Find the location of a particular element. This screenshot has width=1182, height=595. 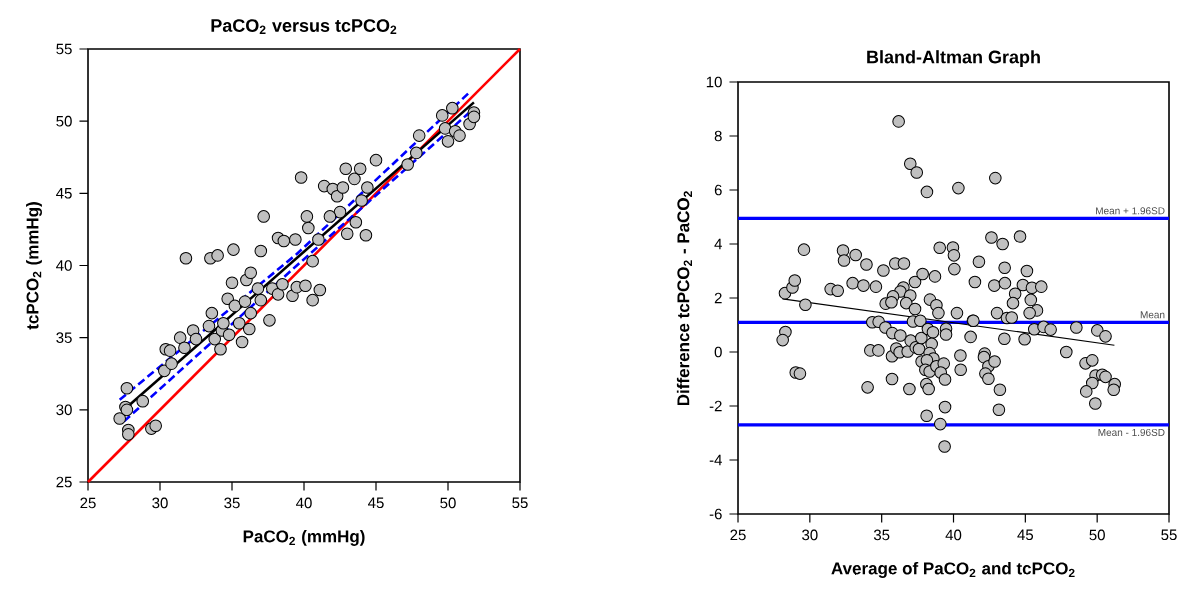

y-tick-label: 45 is located at coordinates (64, 193).